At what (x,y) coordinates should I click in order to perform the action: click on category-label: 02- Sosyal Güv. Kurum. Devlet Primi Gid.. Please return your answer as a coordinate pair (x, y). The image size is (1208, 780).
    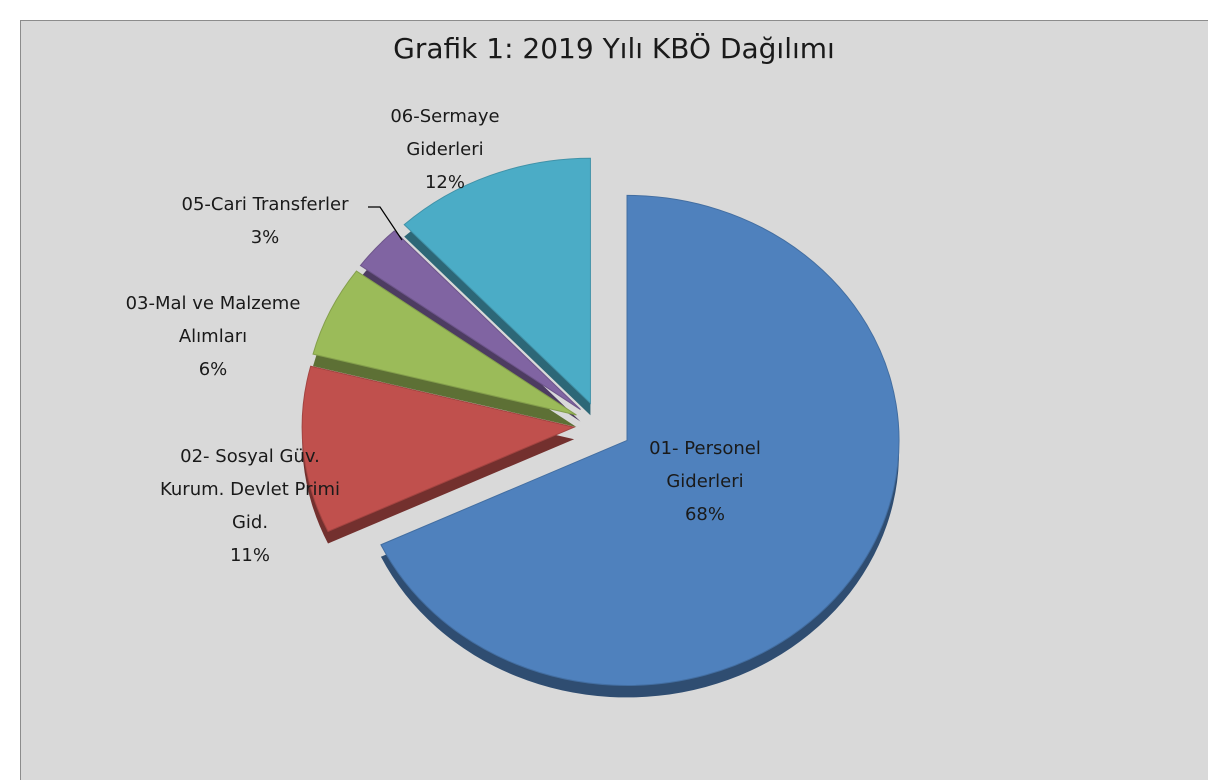
    Looking at the image, I should click on (250, 489).